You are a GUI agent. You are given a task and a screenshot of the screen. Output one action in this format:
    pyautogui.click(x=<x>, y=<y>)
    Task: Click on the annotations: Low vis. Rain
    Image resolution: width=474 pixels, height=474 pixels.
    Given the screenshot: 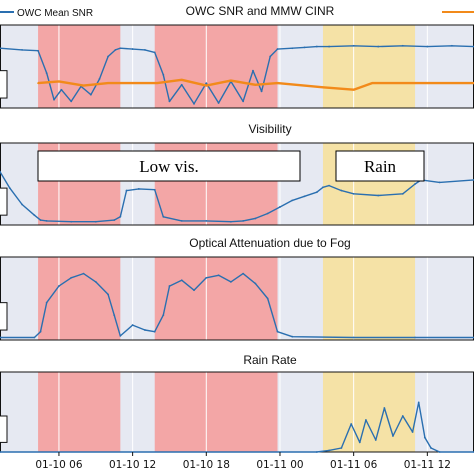 What is the action you would take?
    pyautogui.click(x=231, y=166)
    